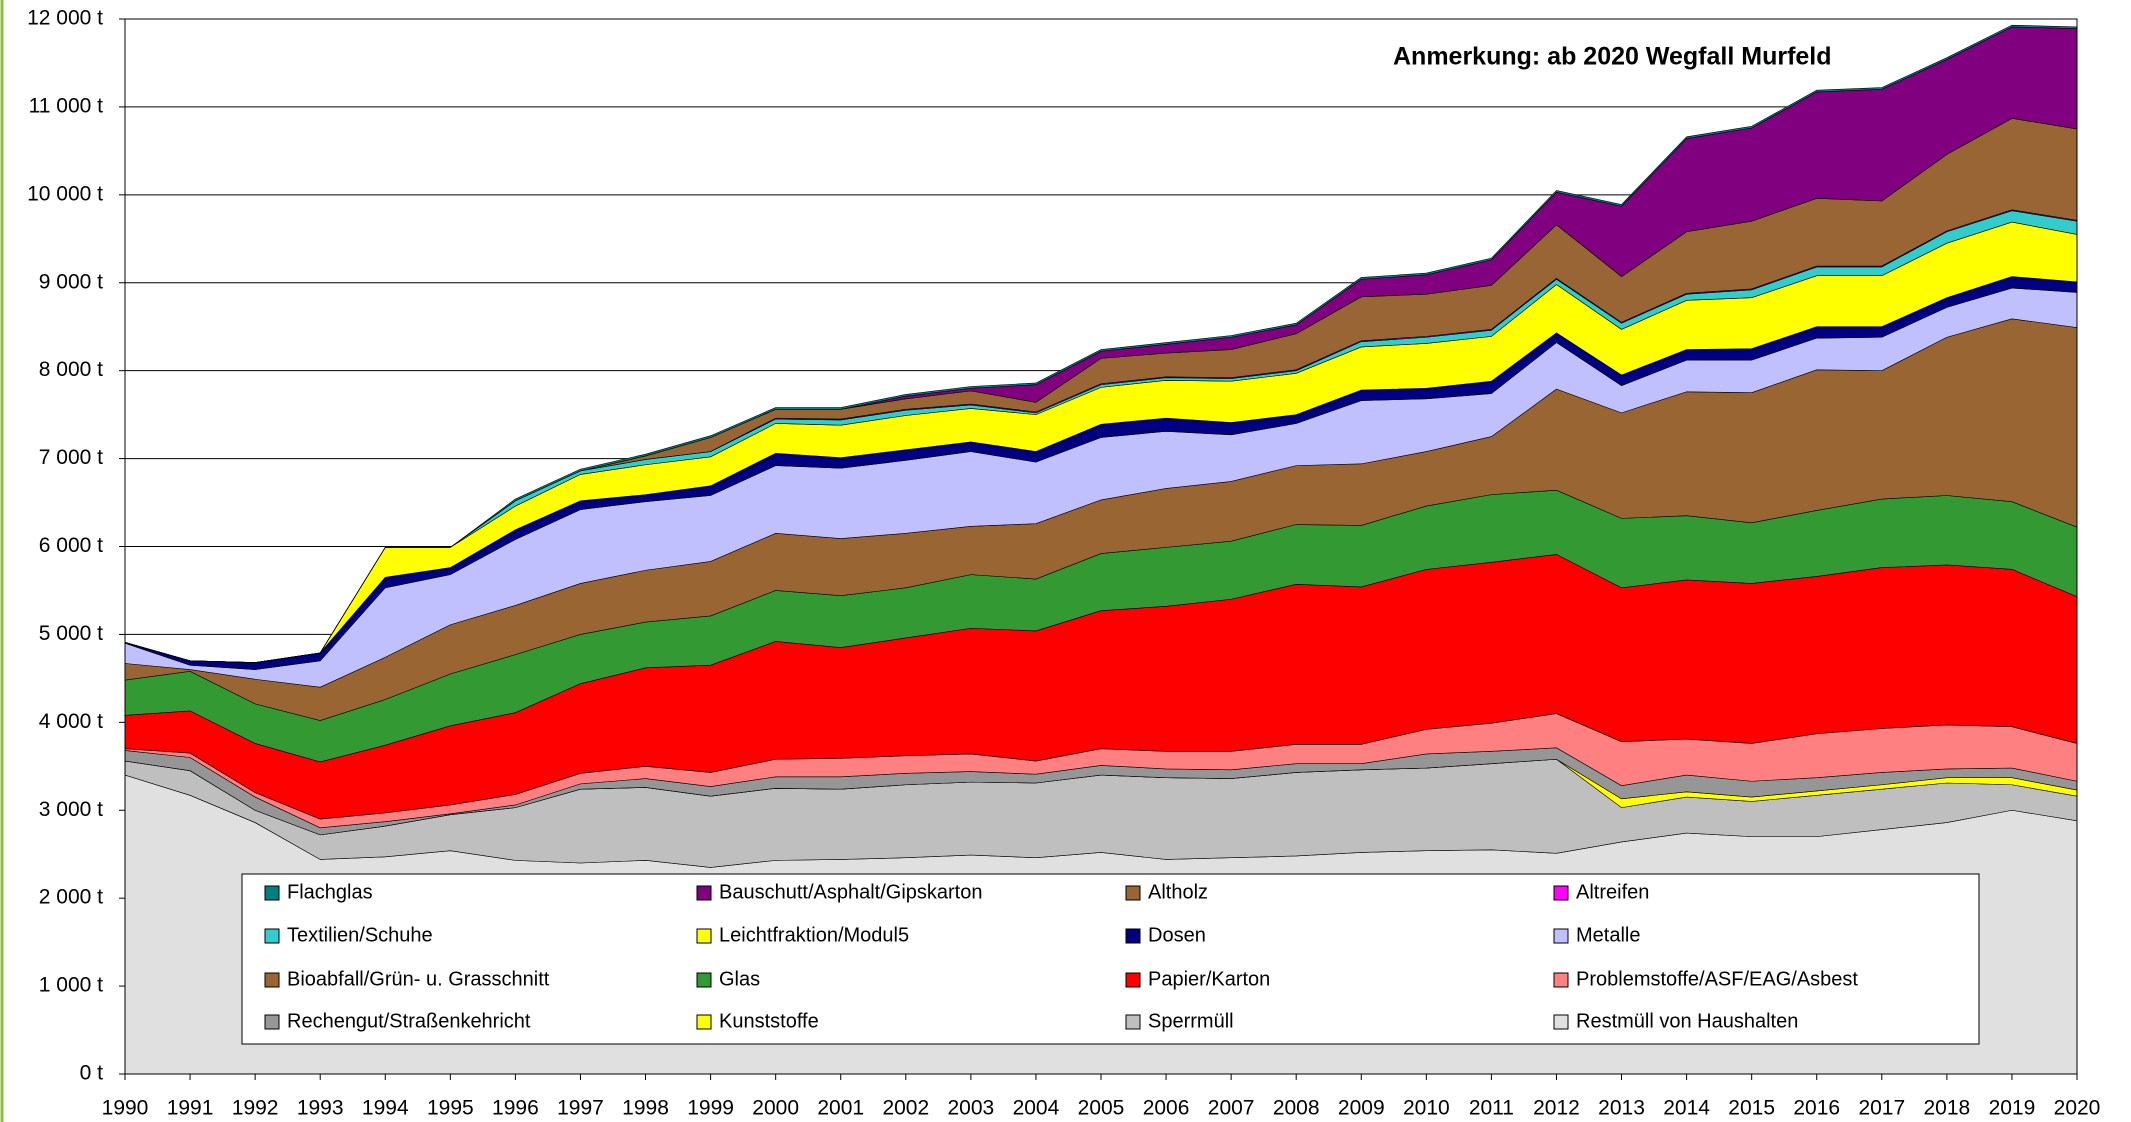  What do you see at coordinates (71, 457) in the screenshot?
I see `y-tick-label: 7 000 t` at bounding box center [71, 457].